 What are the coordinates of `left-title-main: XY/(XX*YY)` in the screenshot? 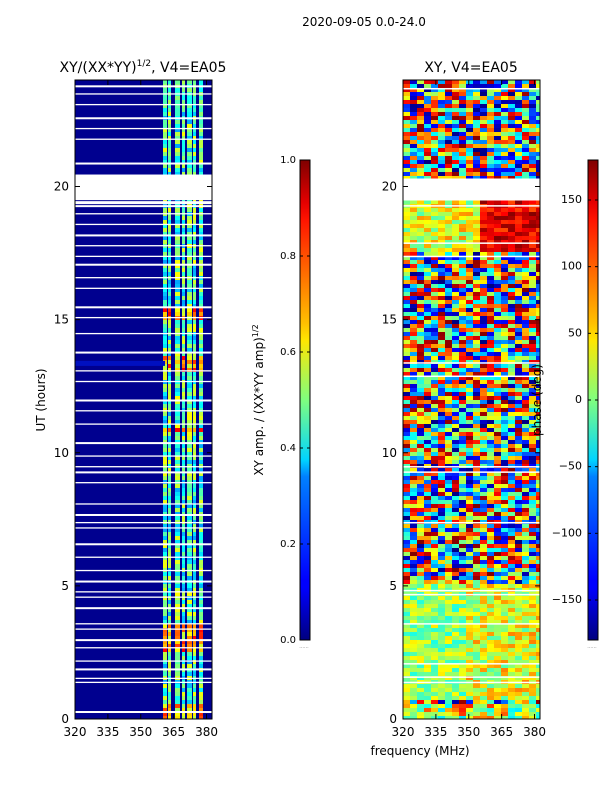 It's located at (98, 68).